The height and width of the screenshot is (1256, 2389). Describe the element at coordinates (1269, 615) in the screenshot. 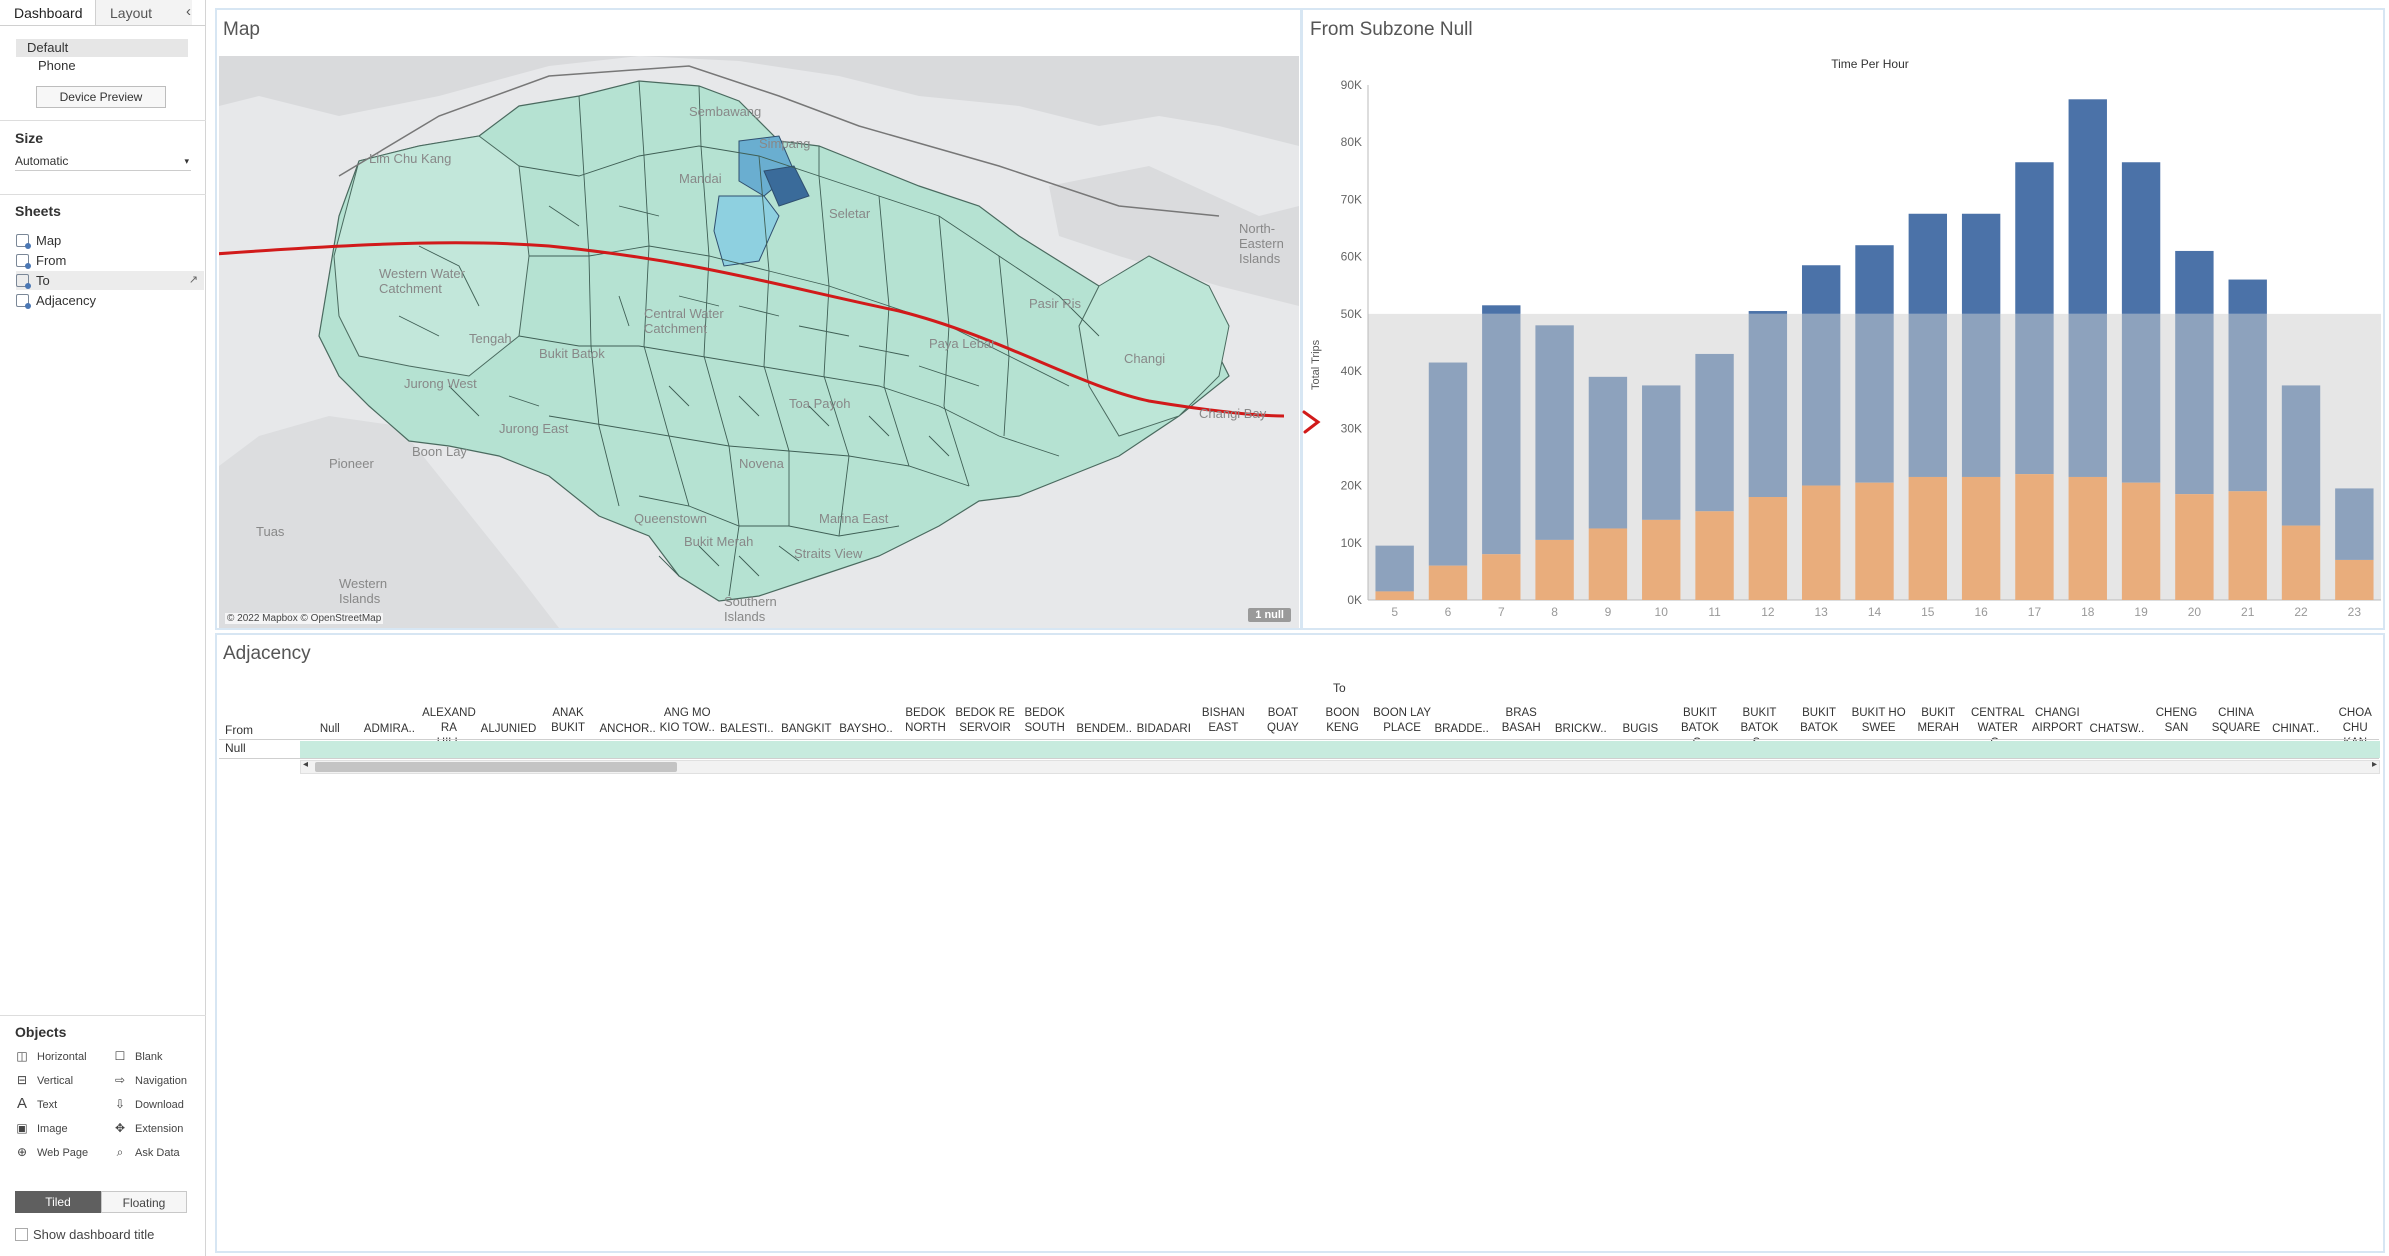

I see `null-indicator-badge: 1 null` at that location.